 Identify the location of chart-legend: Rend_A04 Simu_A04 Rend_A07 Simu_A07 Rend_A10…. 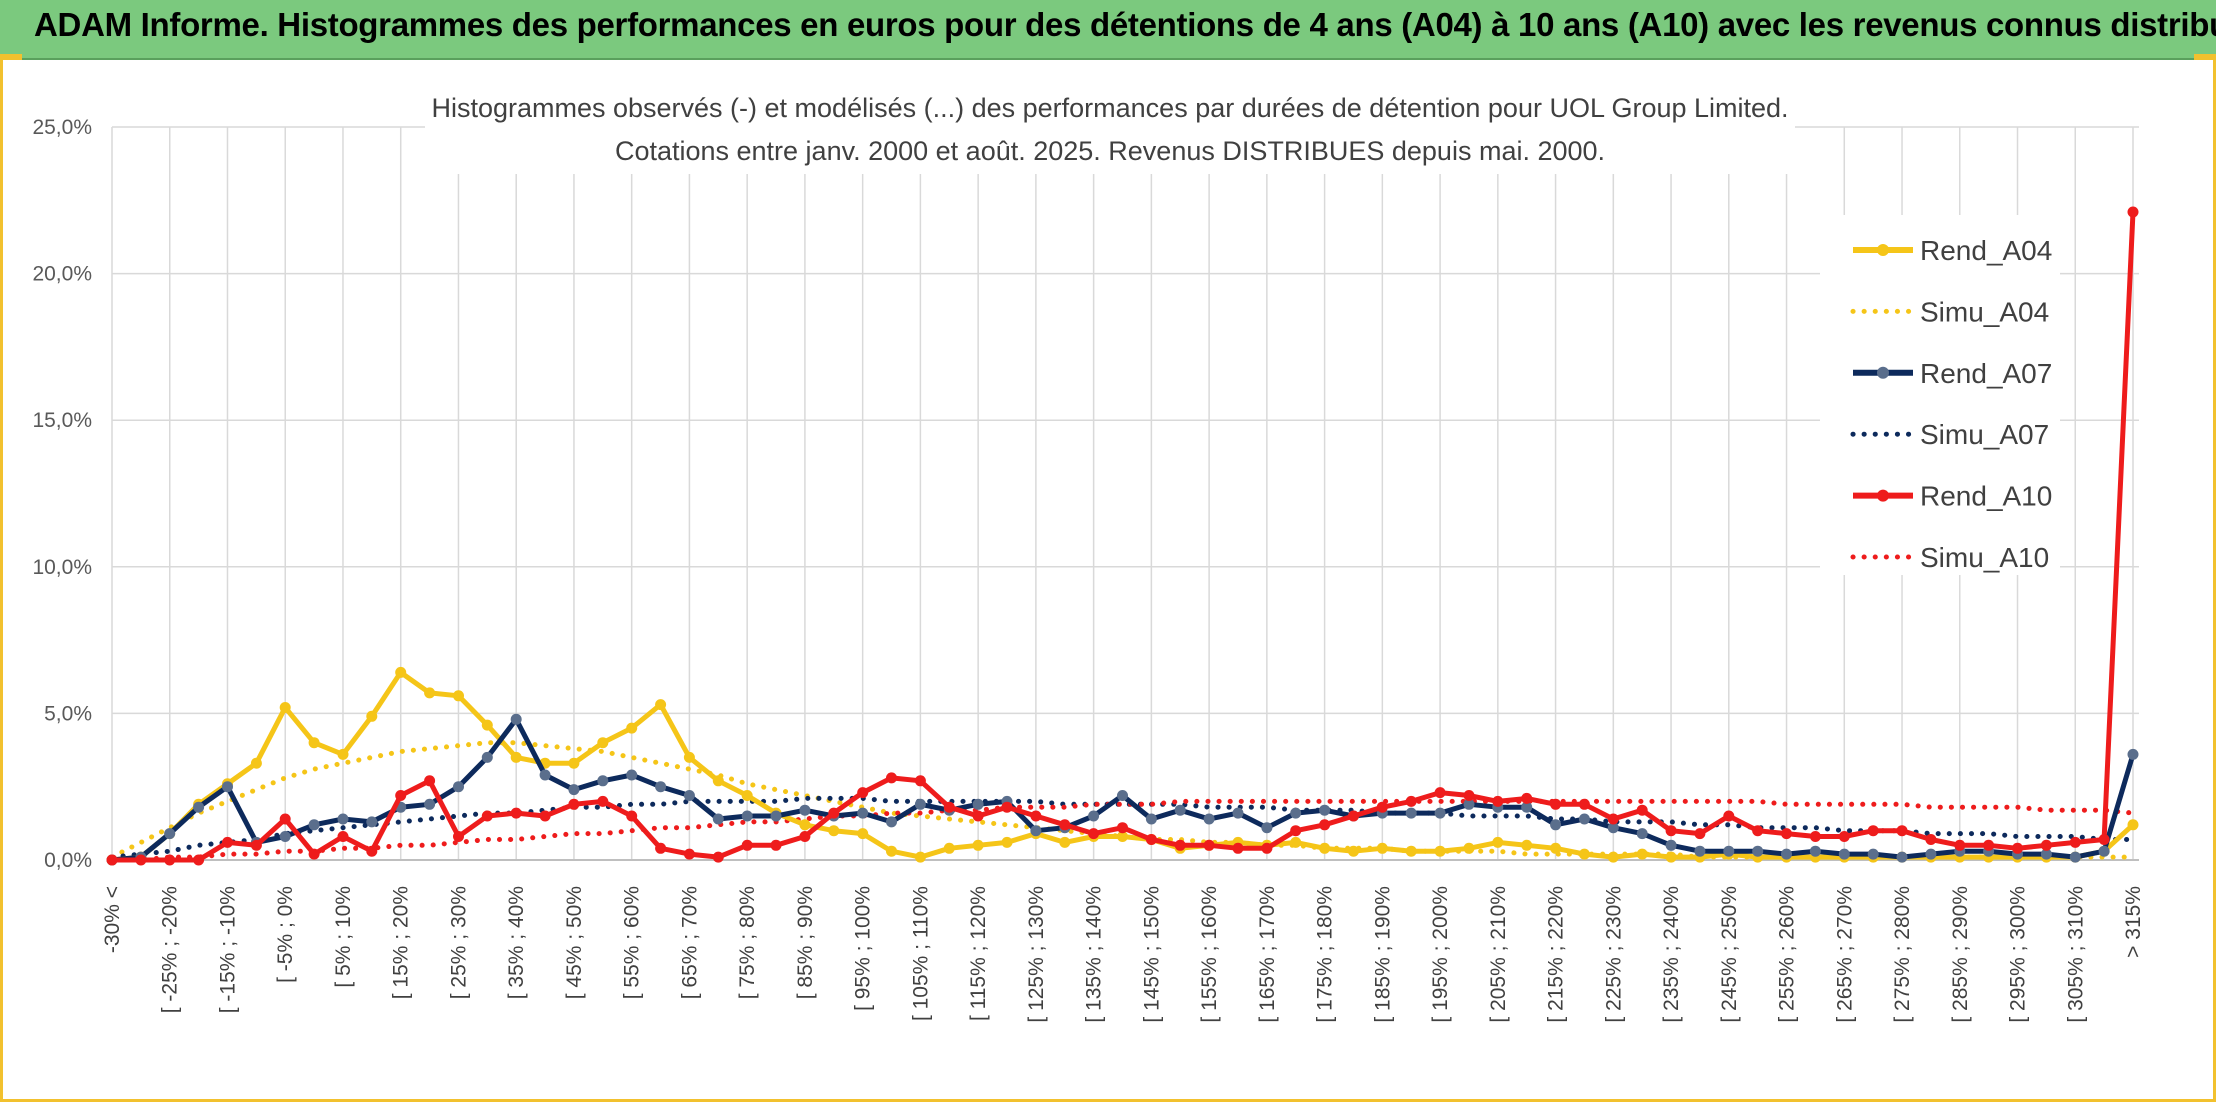
(1940, 395).